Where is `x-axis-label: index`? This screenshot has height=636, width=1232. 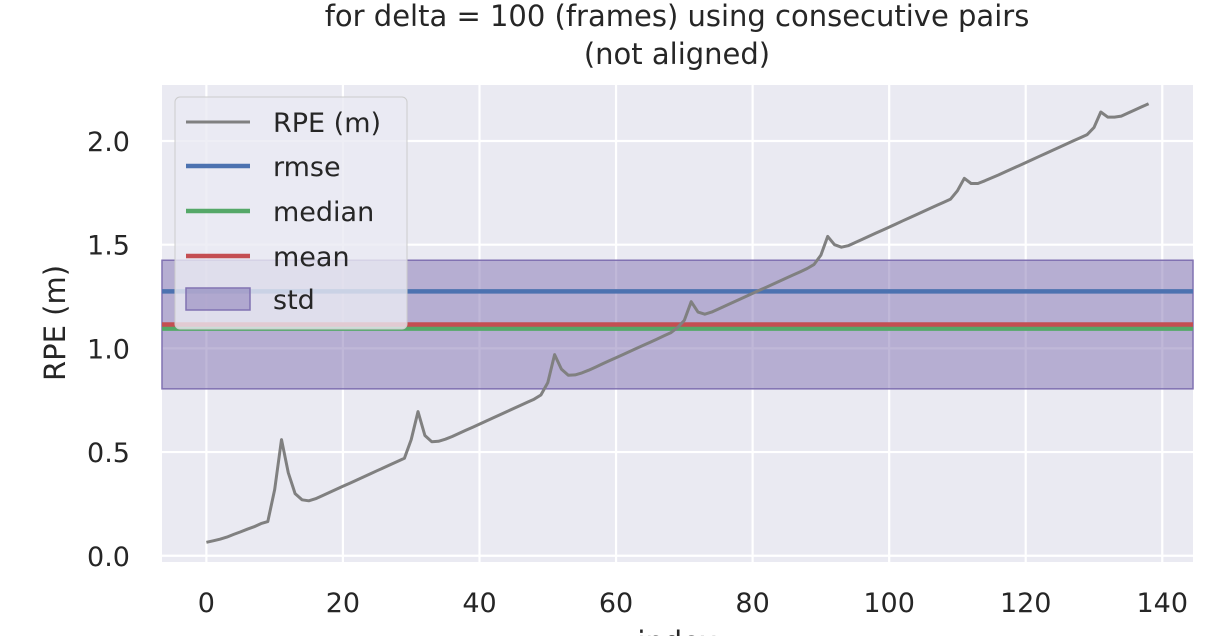 x-axis-label: index is located at coordinates (676, 630).